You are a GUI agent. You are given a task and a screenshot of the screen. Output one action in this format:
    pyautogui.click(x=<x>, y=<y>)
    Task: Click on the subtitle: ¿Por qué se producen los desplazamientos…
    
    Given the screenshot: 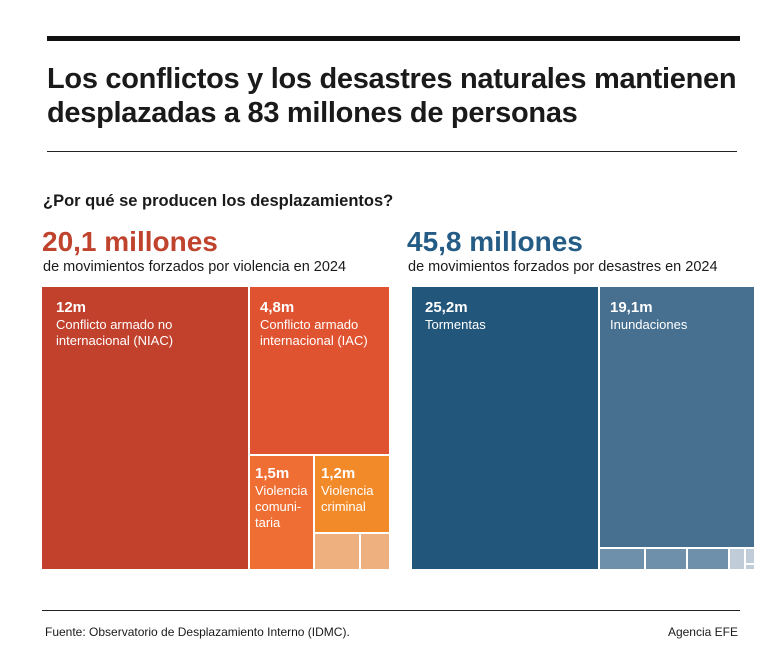 What is the action you would take?
    pyautogui.click(x=218, y=201)
    